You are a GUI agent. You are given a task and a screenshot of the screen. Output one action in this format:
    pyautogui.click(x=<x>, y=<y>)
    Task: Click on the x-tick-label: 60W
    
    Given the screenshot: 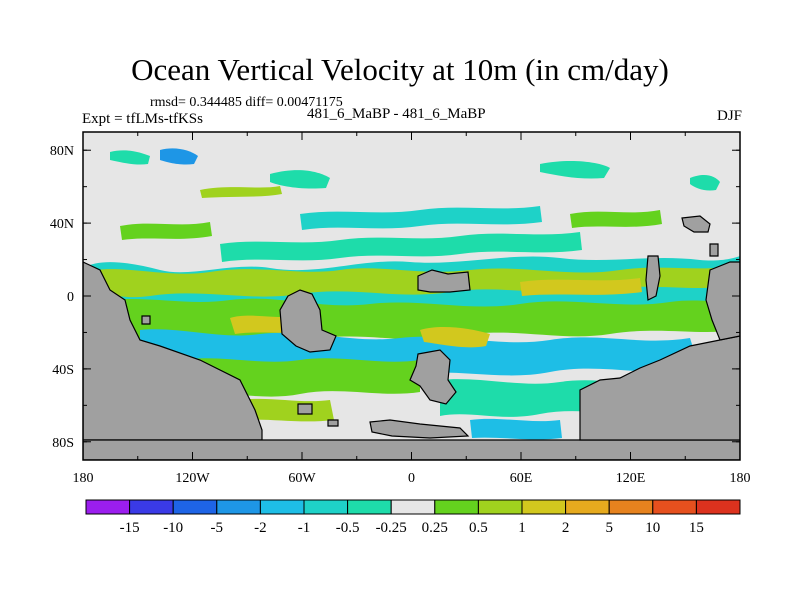 What is the action you would take?
    pyautogui.click(x=302, y=478)
    